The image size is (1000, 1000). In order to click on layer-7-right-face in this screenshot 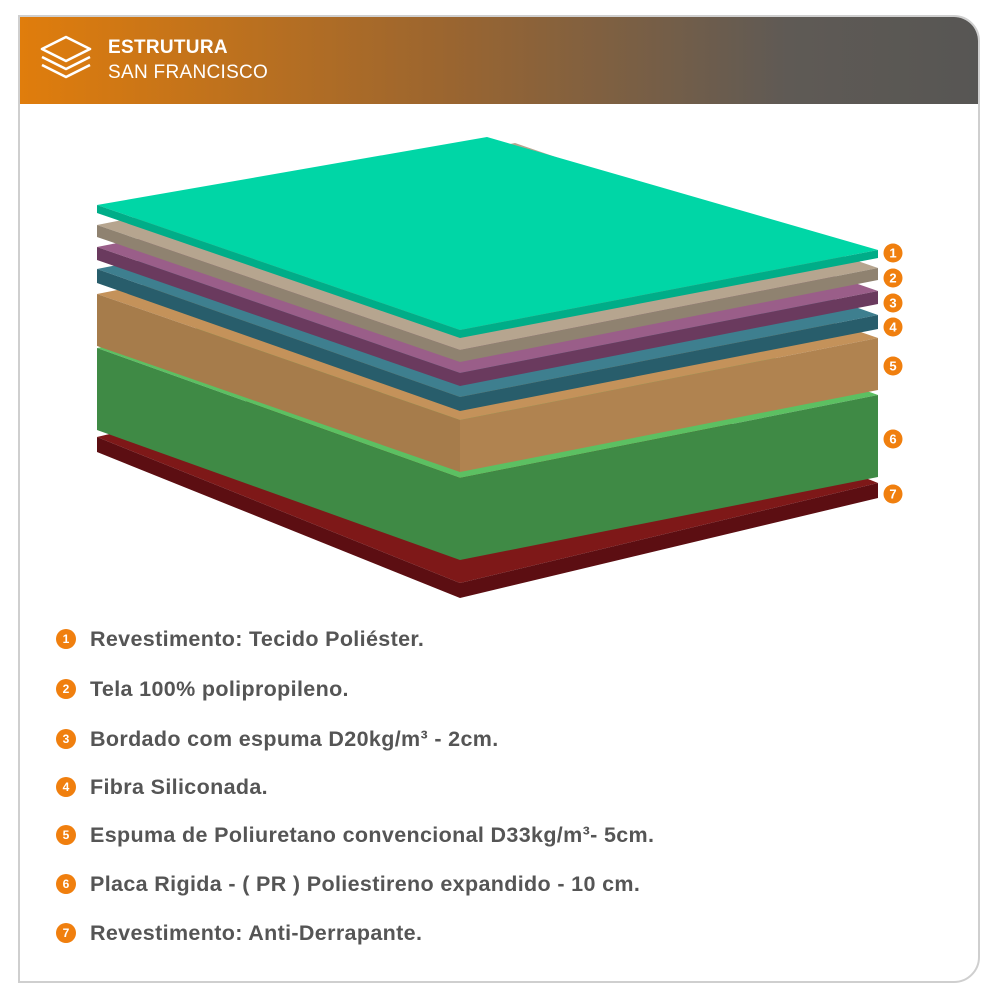, I will do `click(669, 540)`.